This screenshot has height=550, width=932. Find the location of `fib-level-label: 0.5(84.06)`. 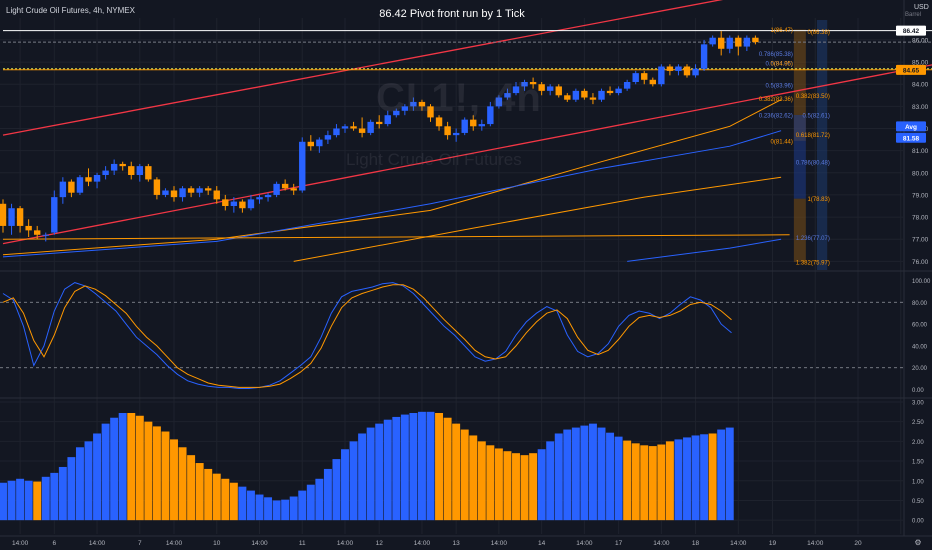

fib-level-label: 0.5(84.06) is located at coordinates (779, 65).